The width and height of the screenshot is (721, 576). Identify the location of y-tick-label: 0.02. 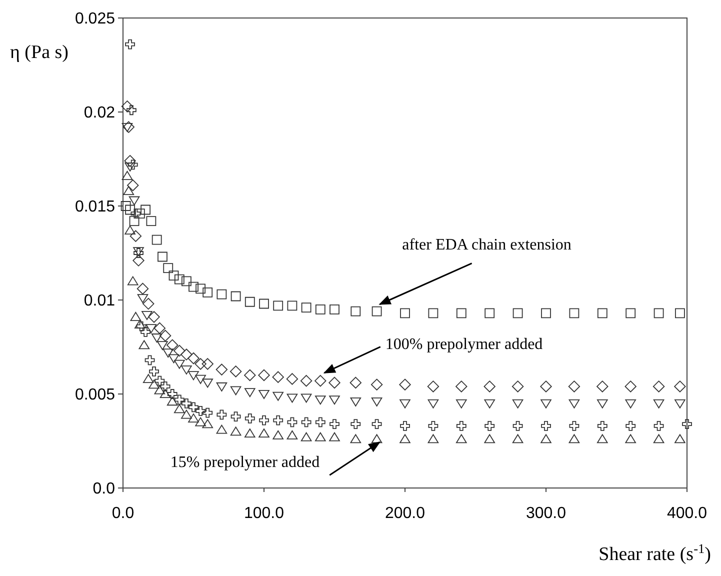
(100, 113).